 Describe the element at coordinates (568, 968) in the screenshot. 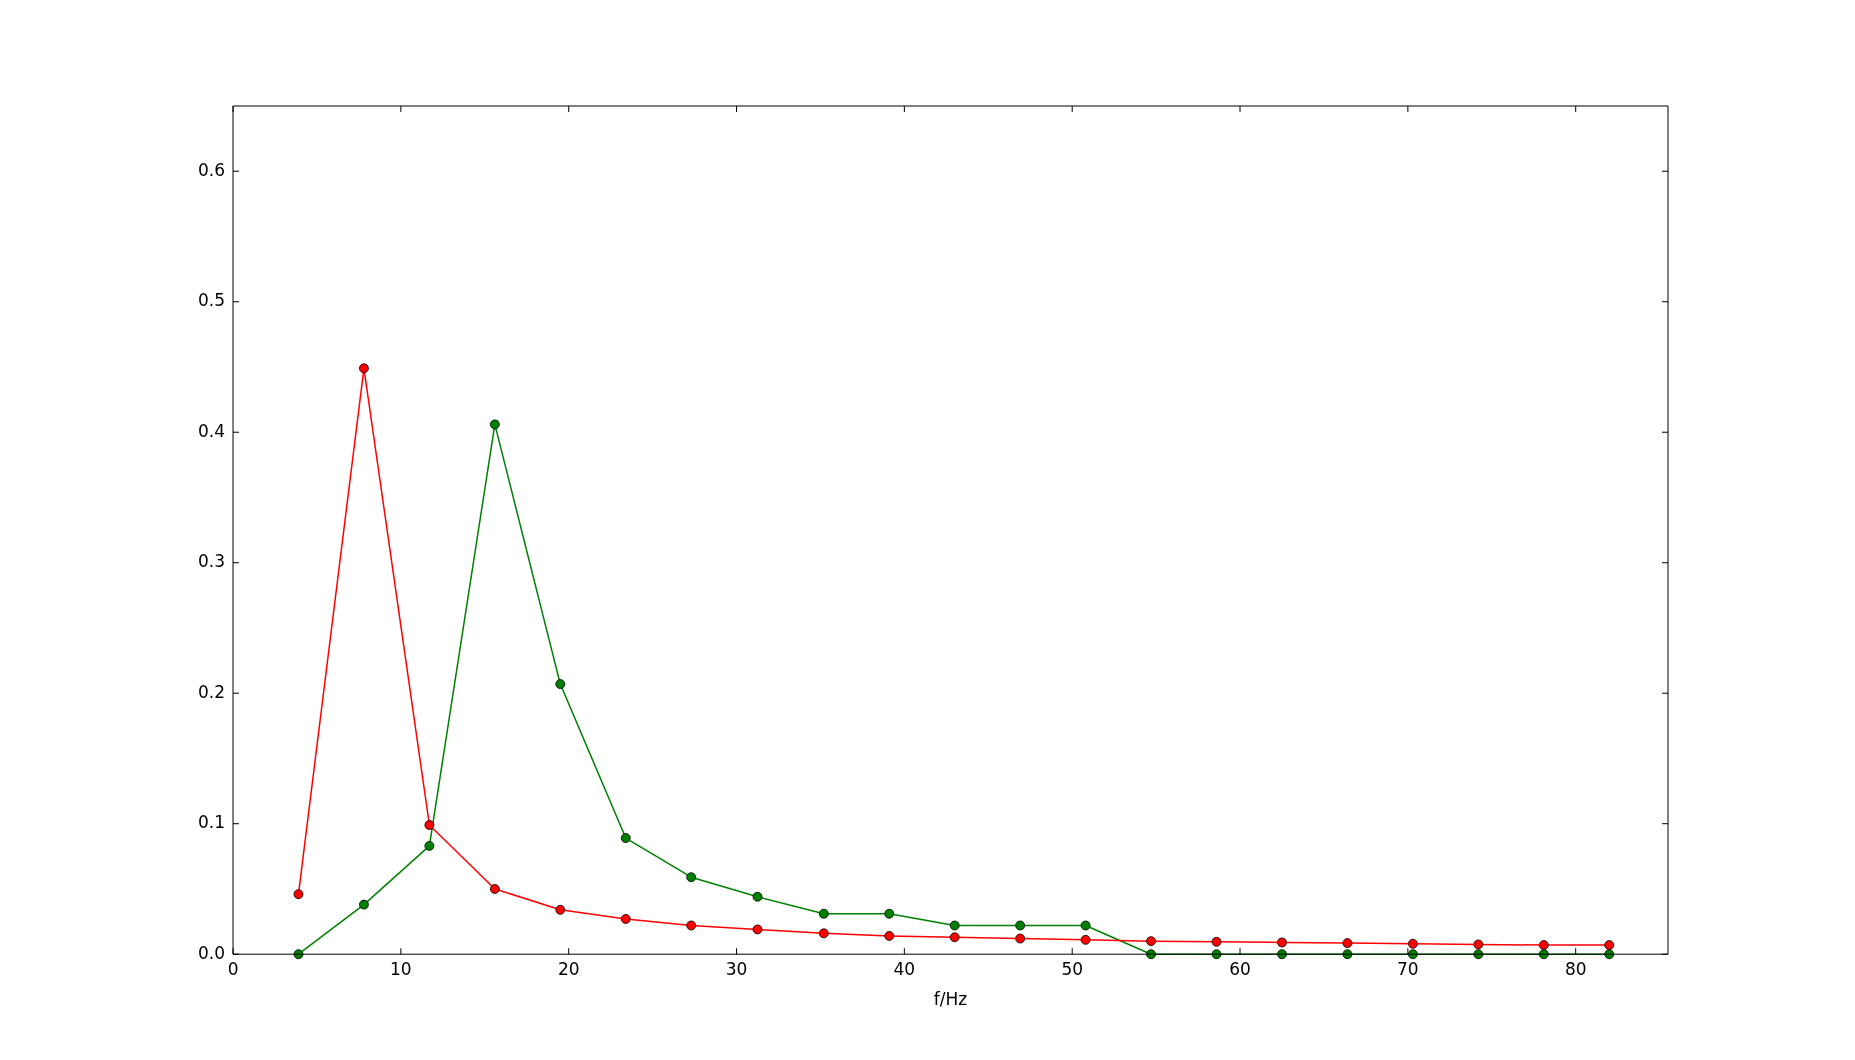

I see `x-tick-label: 20` at that location.